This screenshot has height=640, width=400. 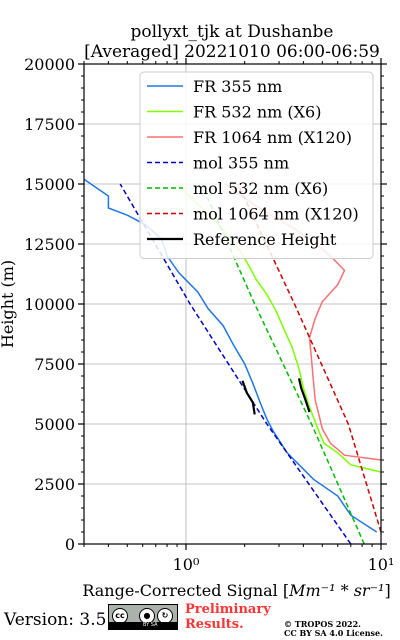 I want to click on y-tick-label: 20000, so click(x=49, y=64).